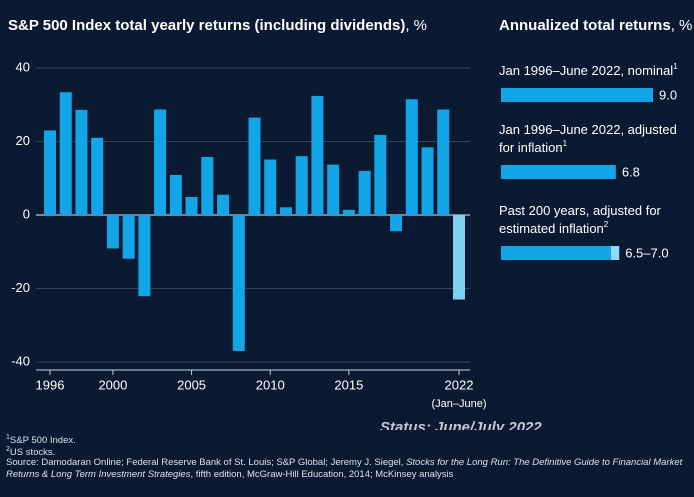 This screenshot has width=694, height=497. What do you see at coordinates (20, 360) in the screenshot?
I see `y-tick-label: -40` at bounding box center [20, 360].